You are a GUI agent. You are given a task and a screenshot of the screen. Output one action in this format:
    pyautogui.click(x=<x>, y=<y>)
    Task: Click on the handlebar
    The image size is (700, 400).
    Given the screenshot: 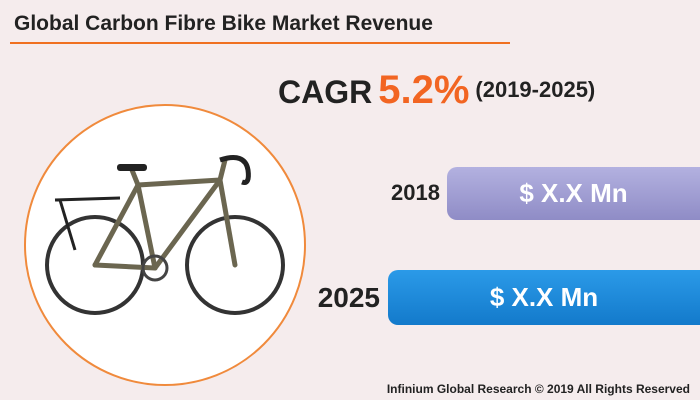 What is the action you would take?
    pyautogui.click(x=235, y=170)
    